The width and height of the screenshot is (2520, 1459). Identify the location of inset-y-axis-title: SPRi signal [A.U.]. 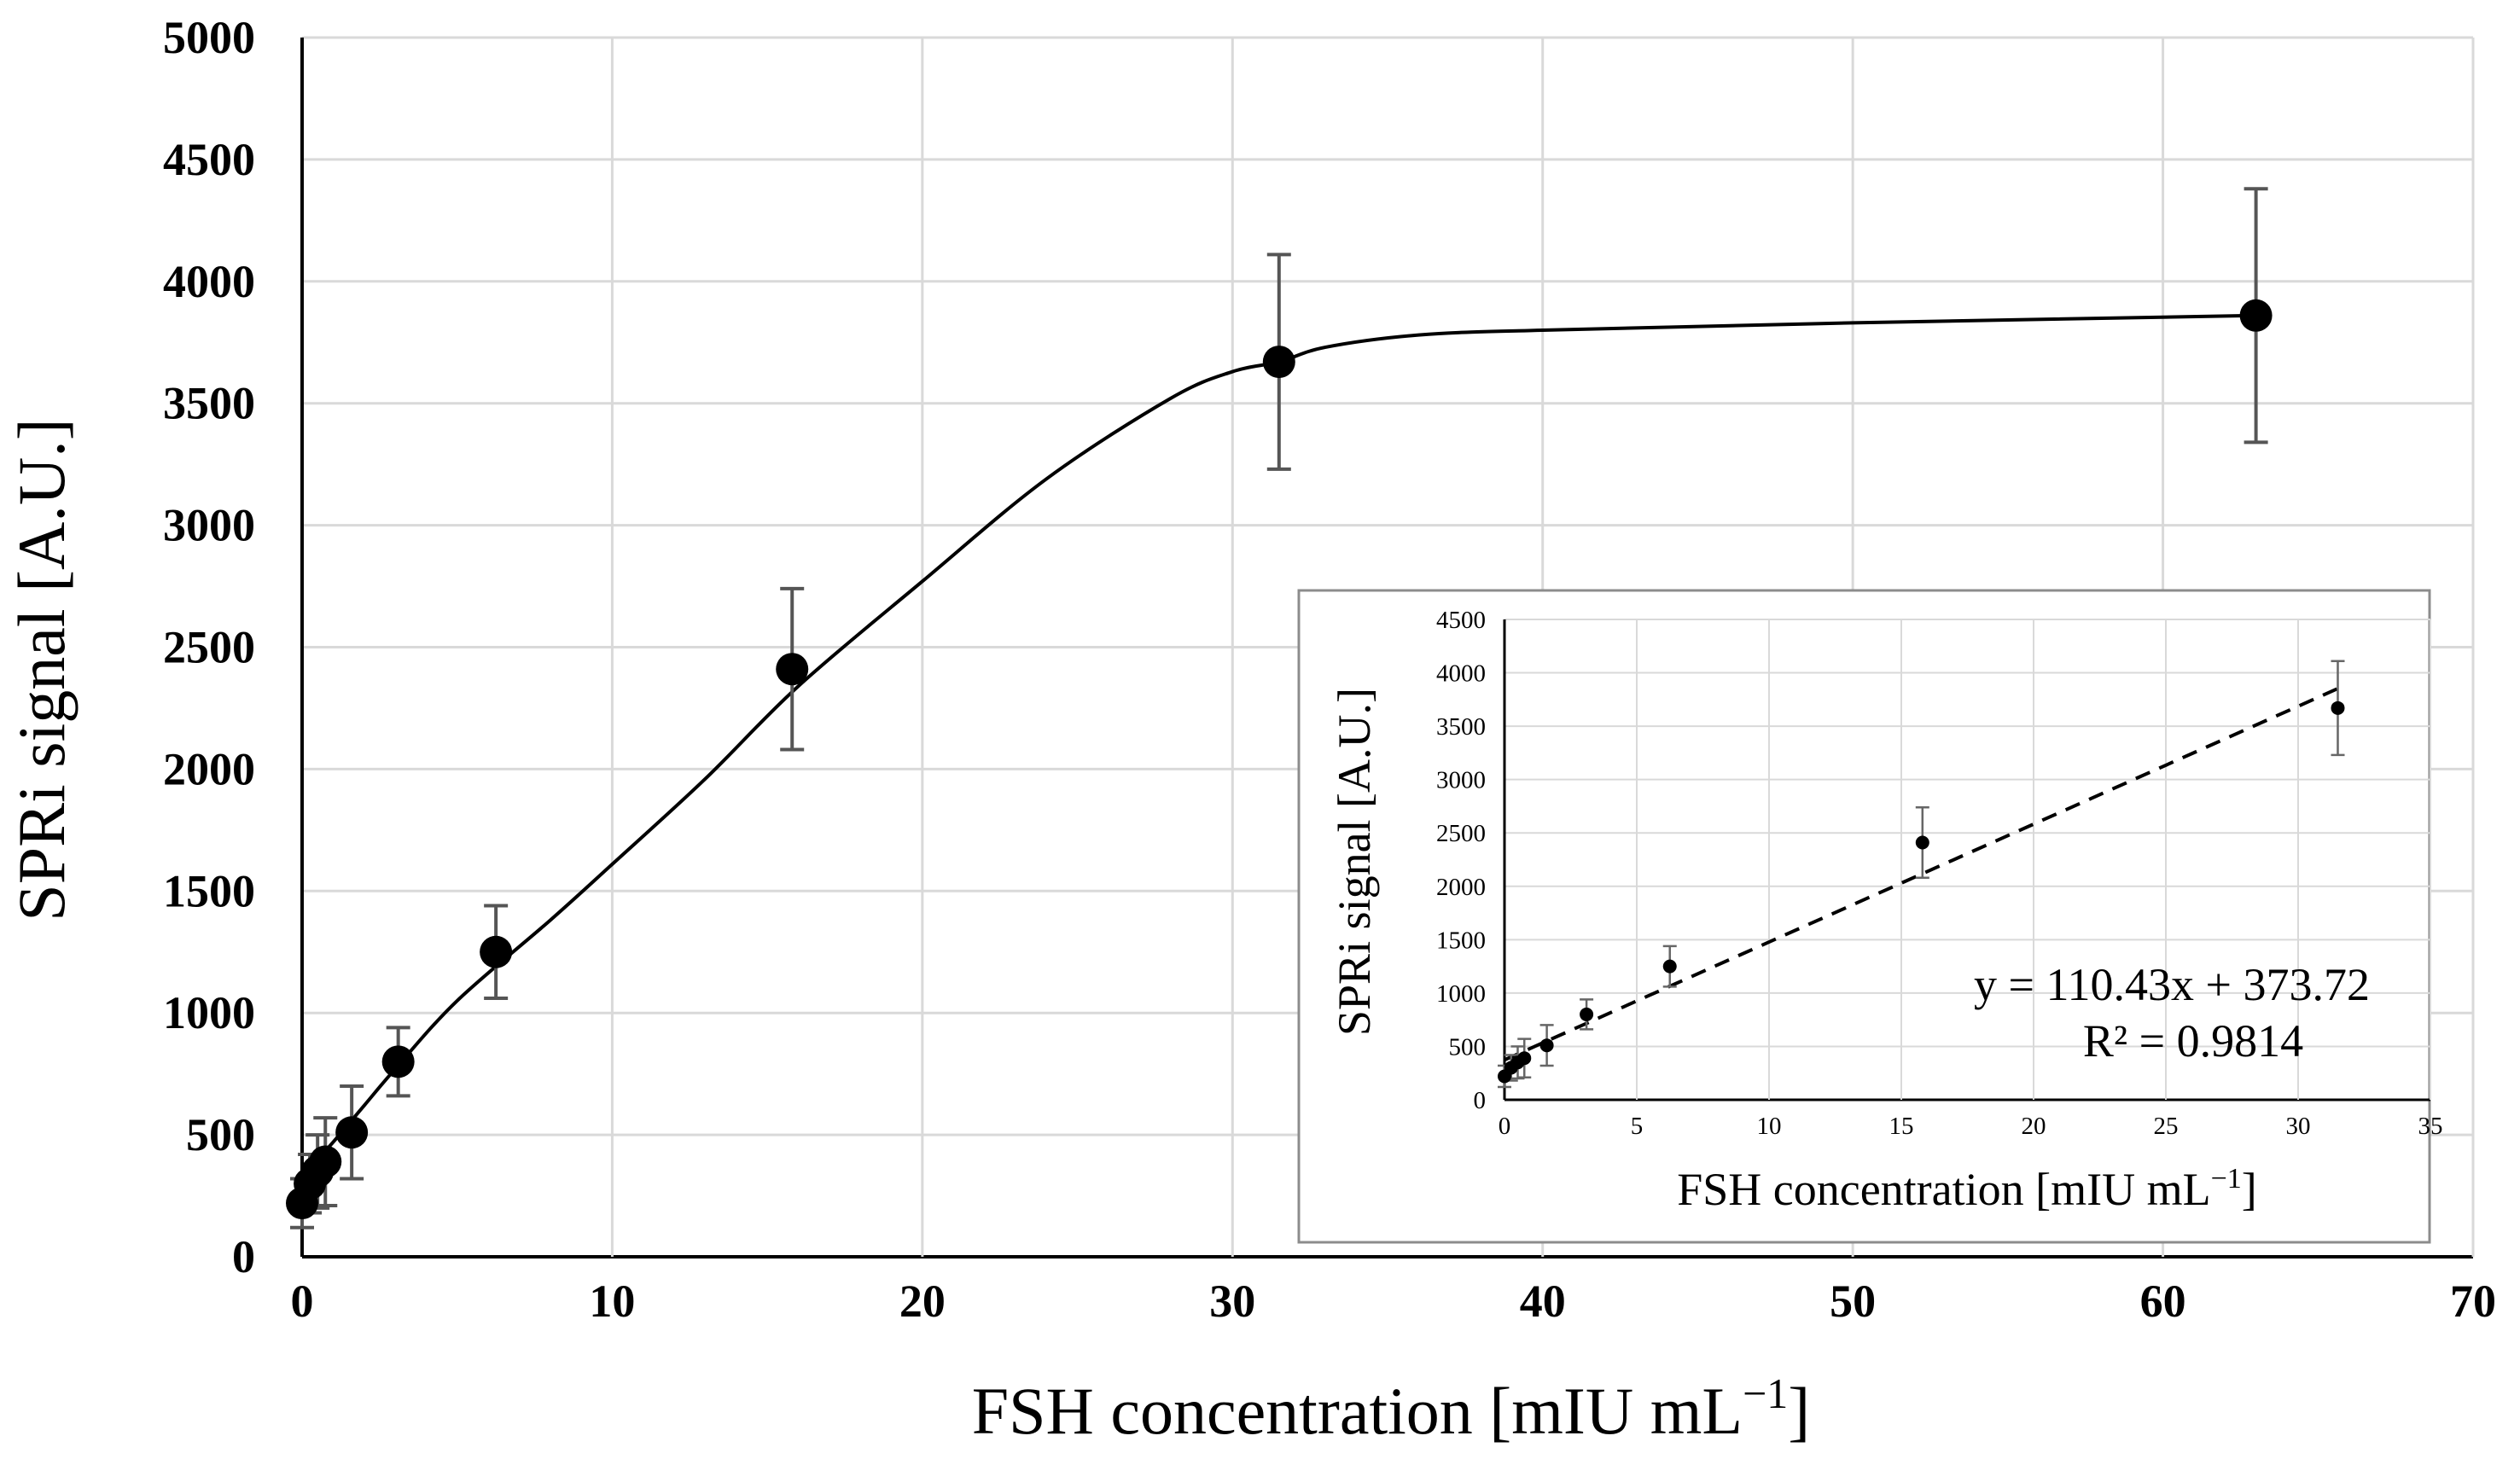
(1355, 862).